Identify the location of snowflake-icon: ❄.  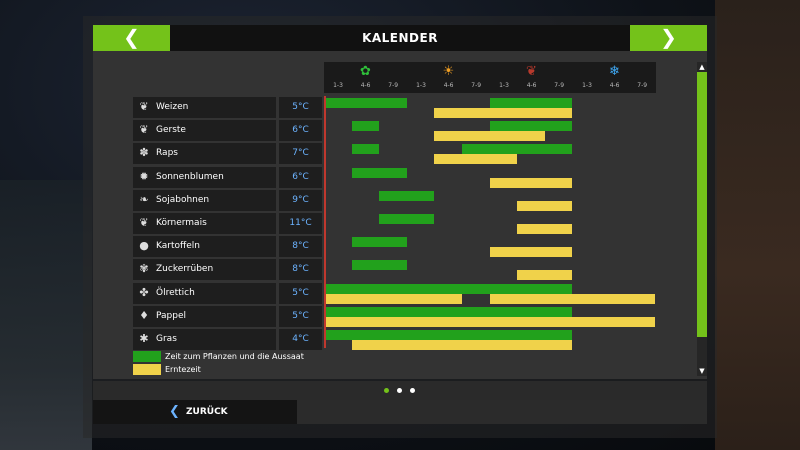
(614, 71).